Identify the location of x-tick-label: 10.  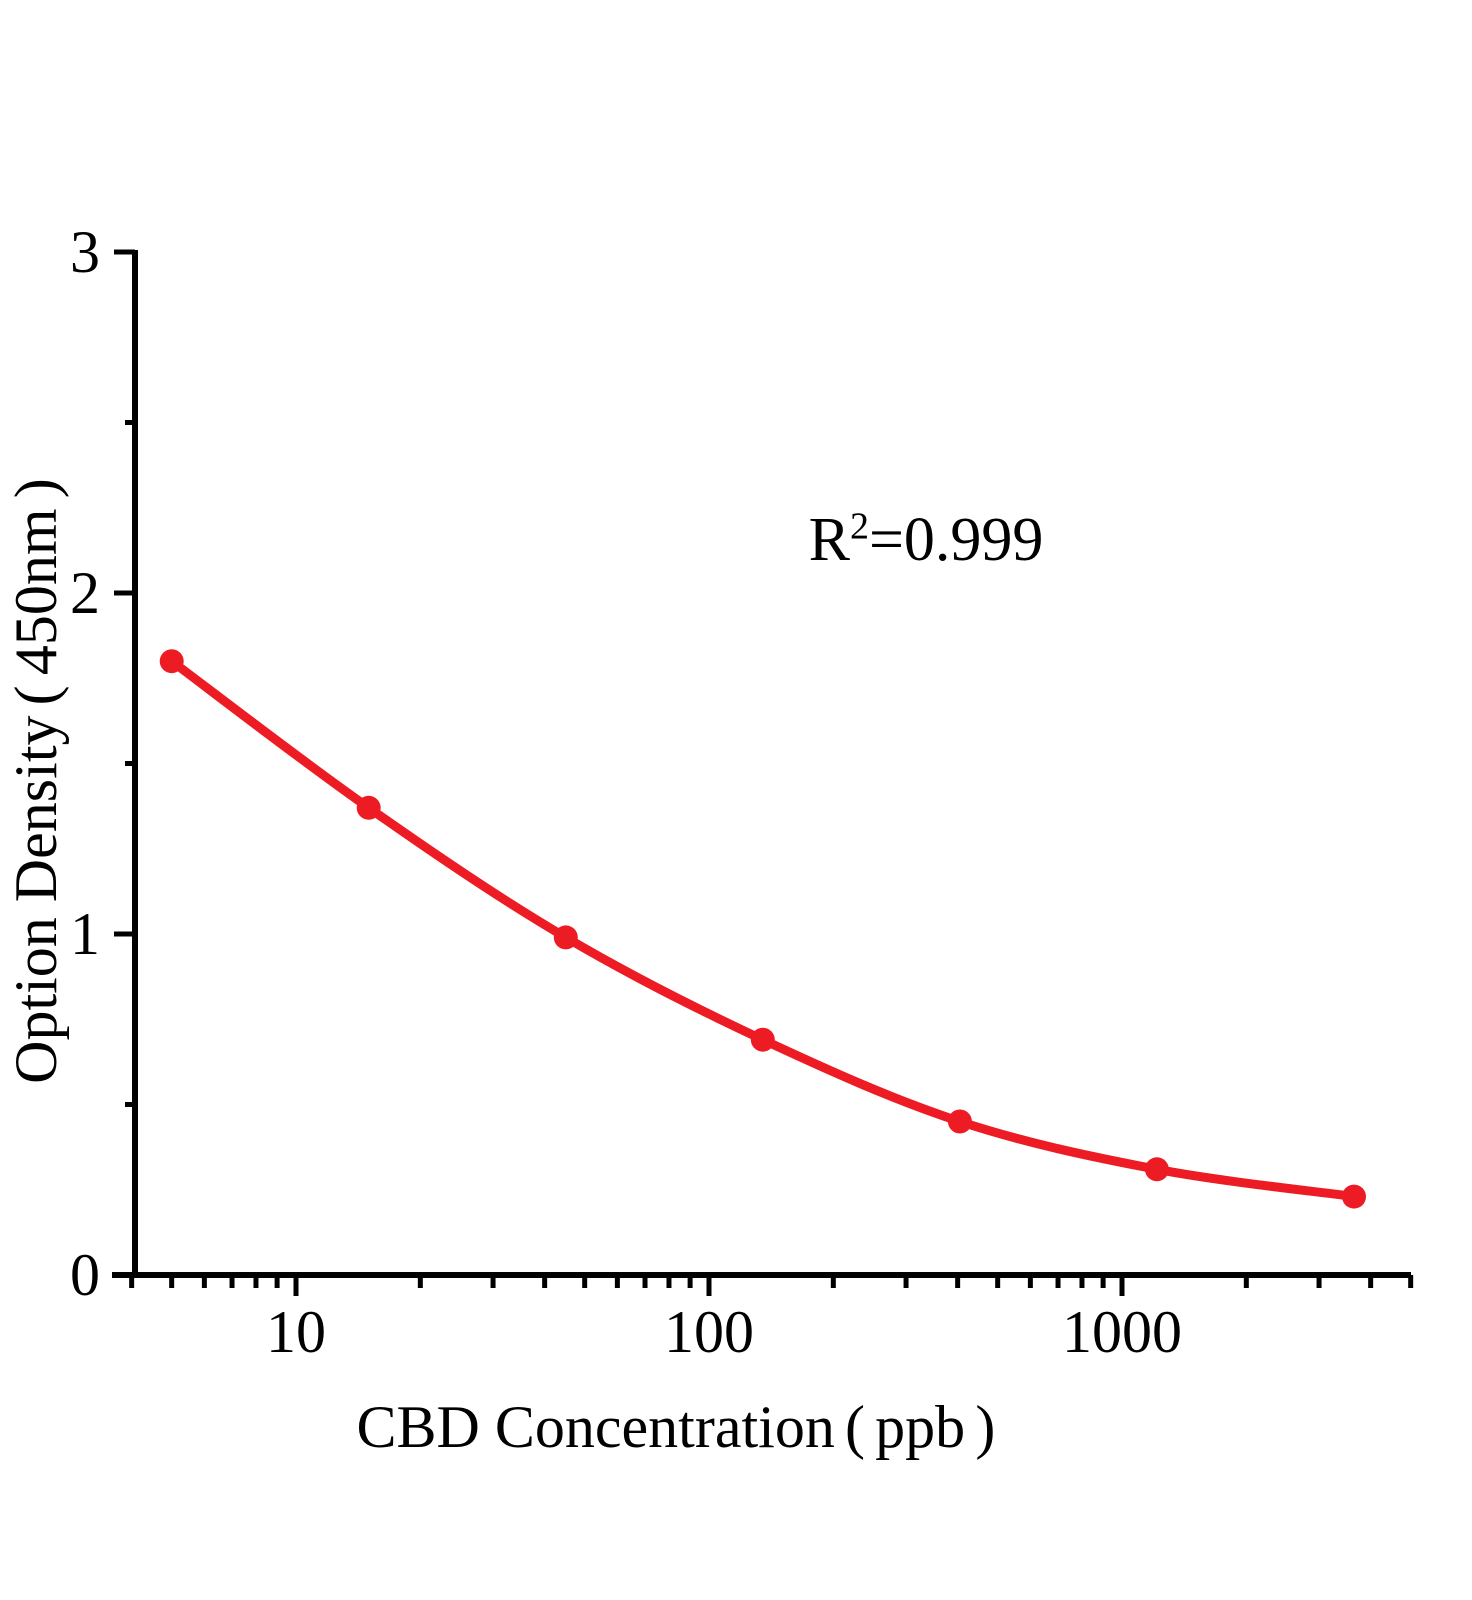
(296, 1332).